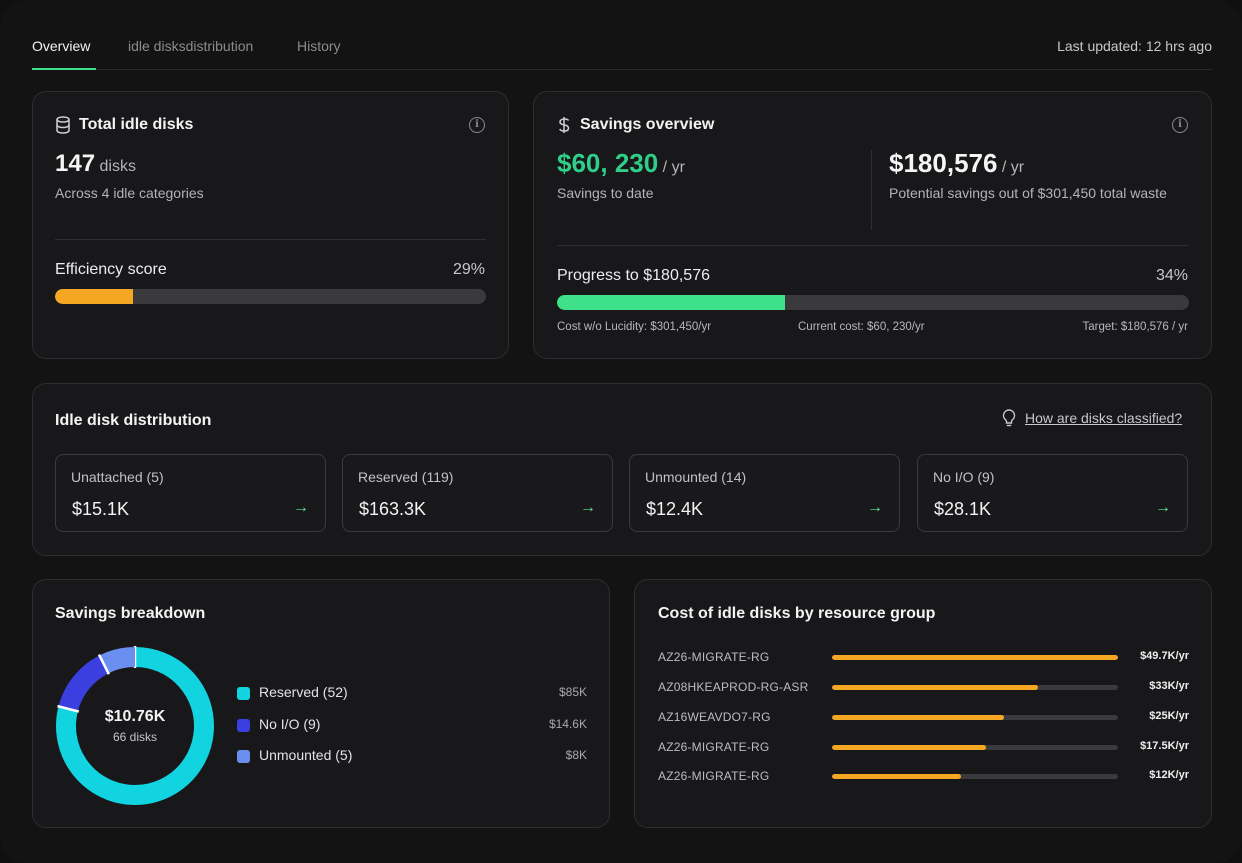  Describe the element at coordinates (608, 163) in the screenshot. I see `savings-to-date-value: $60, 230` at that location.